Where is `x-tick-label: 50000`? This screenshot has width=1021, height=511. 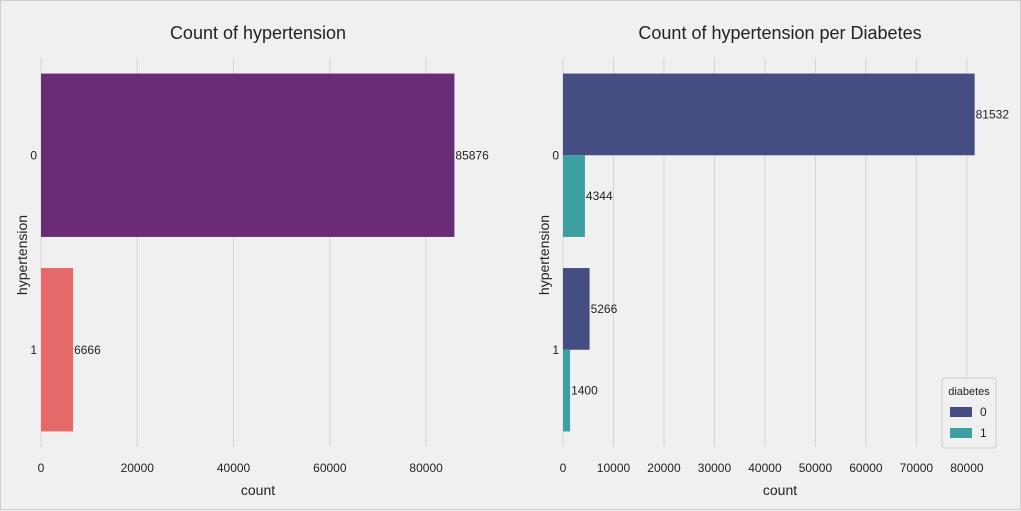
x-tick-label: 50000 is located at coordinates (816, 468).